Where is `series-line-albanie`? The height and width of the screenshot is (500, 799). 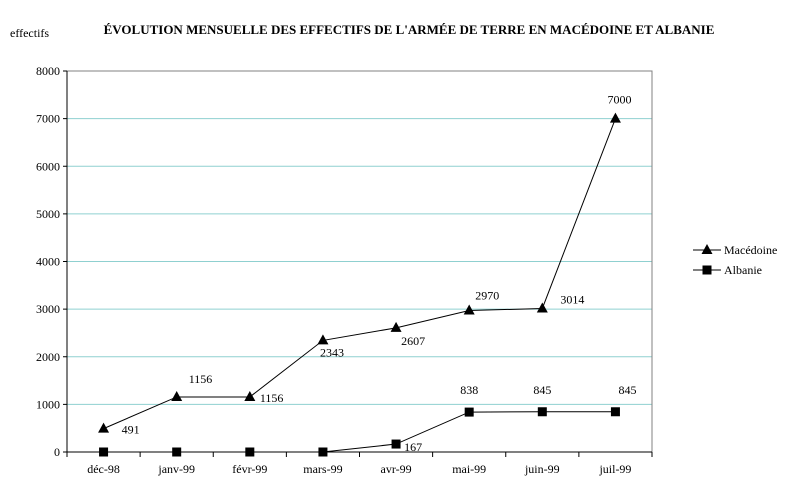 series-line-albanie is located at coordinates (359, 432).